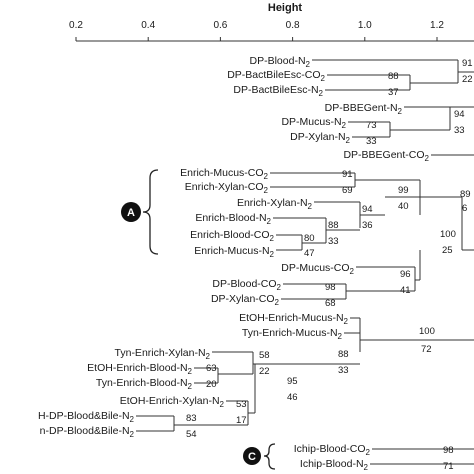 This screenshot has height=474, width=474. I want to click on leaf-label: Enrich-Mucus-CO2, so click(224, 174).